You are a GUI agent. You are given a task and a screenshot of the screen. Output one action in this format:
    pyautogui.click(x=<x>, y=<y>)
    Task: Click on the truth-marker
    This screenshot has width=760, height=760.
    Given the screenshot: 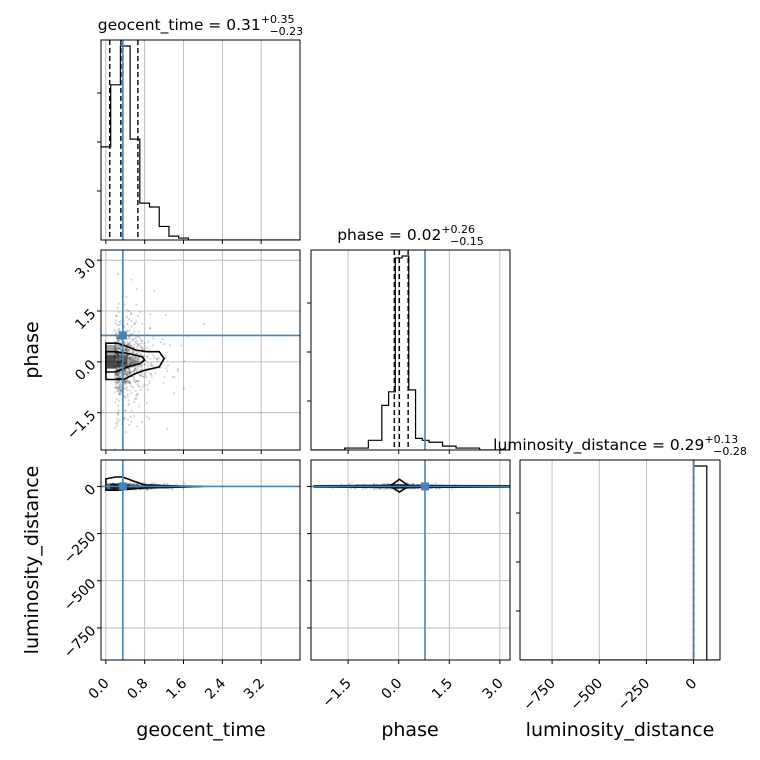 What is the action you would take?
    pyautogui.click(x=122, y=335)
    